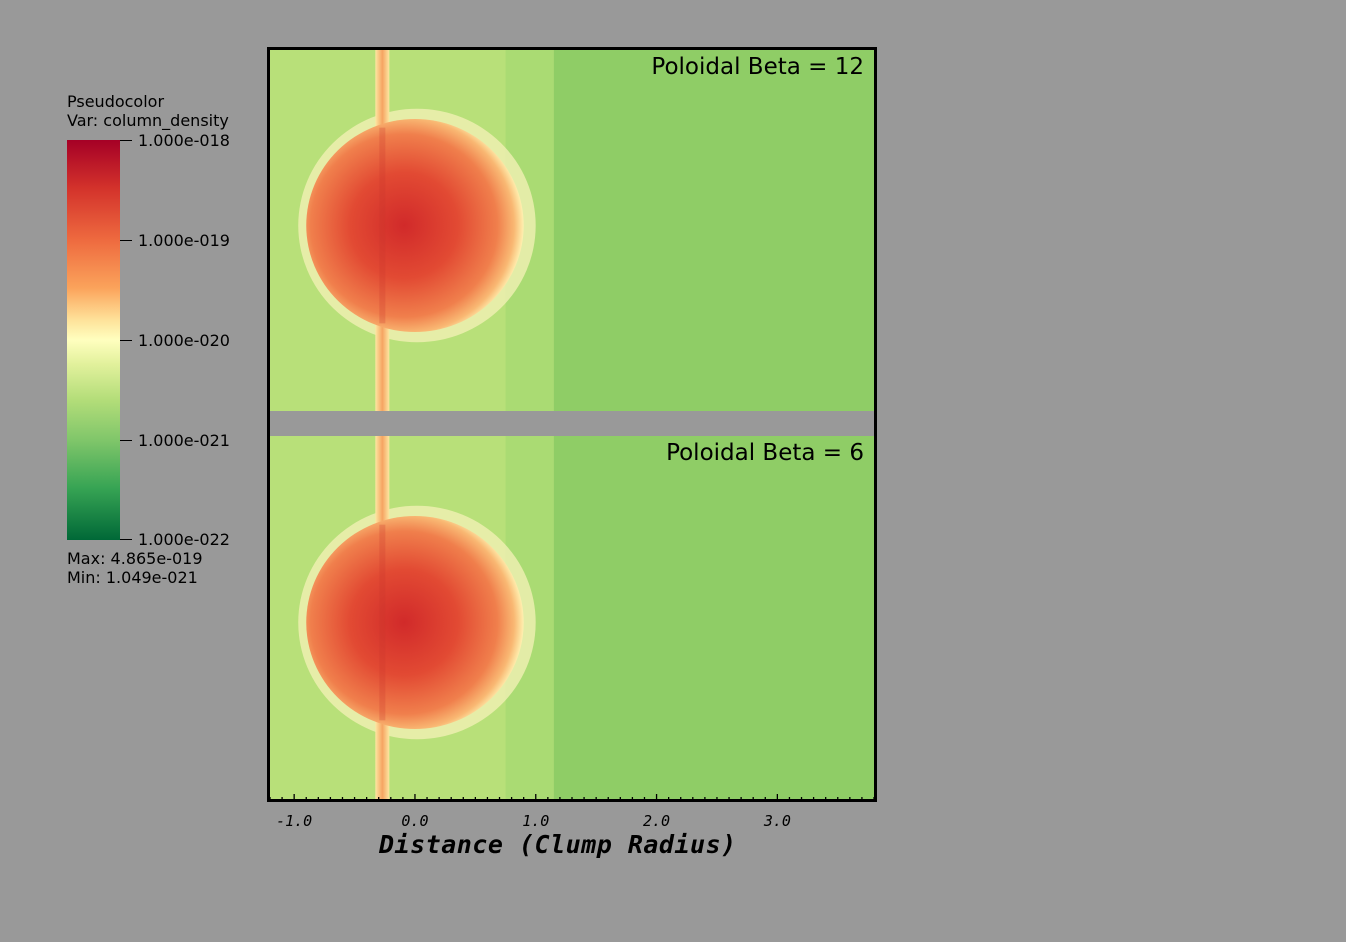 This screenshot has height=942, width=1346. What do you see at coordinates (558, 844) in the screenshot?
I see `x-axis-title: Distance (Clump Radius)` at bounding box center [558, 844].